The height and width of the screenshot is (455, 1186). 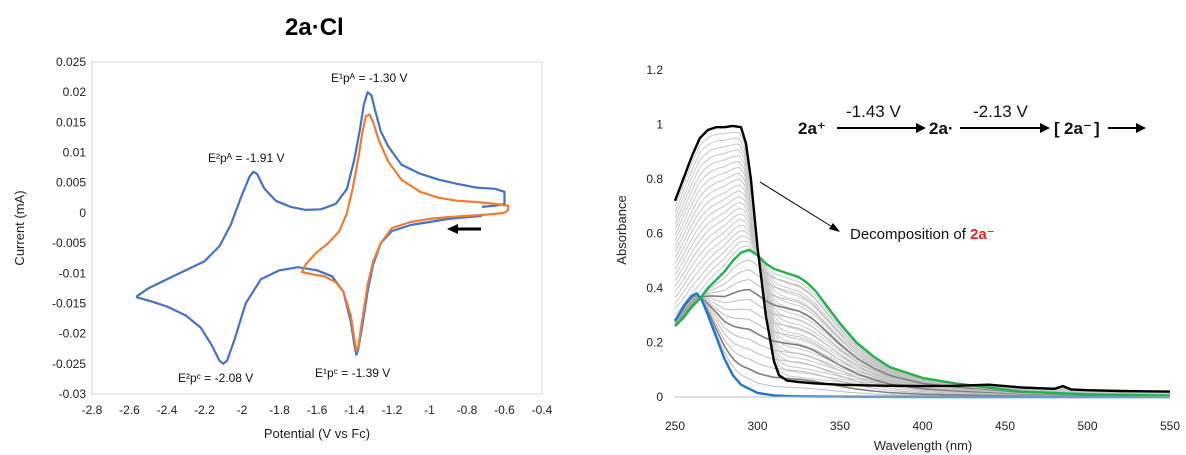 I want to click on scan-direction-arrowhead, so click(x=452, y=229).